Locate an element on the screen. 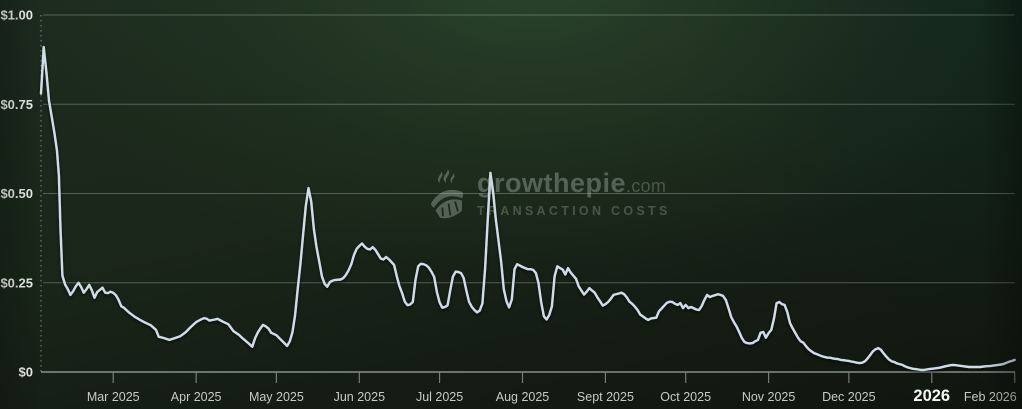  y-axis-label: $0.75 is located at coordinates (16, 104).